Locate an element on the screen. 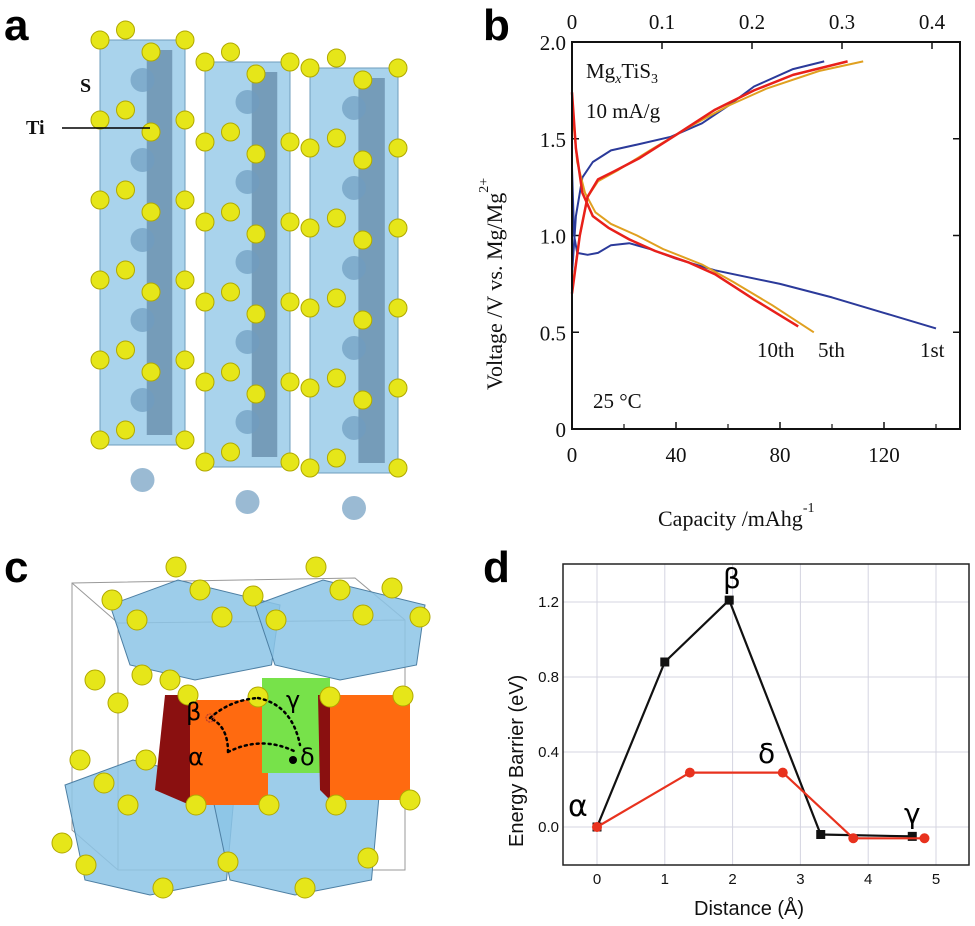  d-plot-frame is located at coordinates (766, 714).